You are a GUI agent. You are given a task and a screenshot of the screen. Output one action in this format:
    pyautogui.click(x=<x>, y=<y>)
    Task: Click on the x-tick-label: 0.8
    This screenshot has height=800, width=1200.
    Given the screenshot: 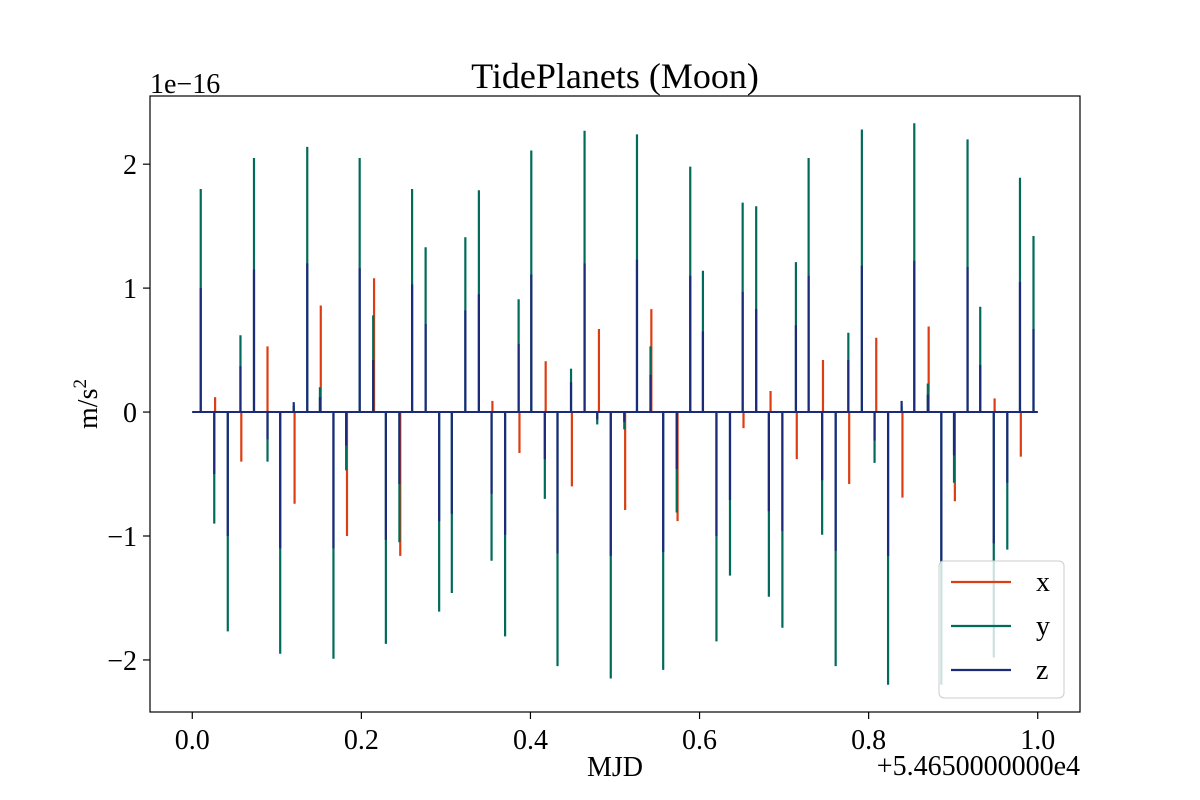 What is the action you would take?
    pyautogui.click(x=868, y=740)
    